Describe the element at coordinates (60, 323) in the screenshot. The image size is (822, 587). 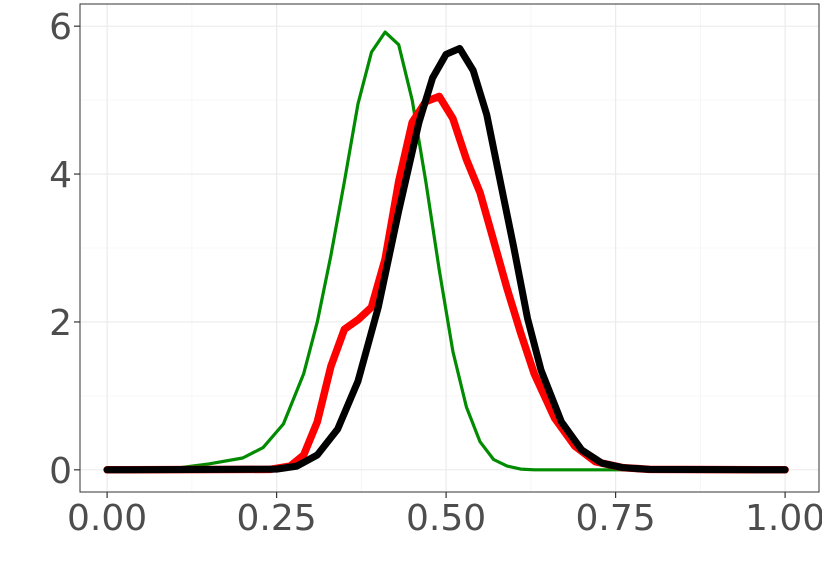
I see `y-tick-label: 2` at that location.